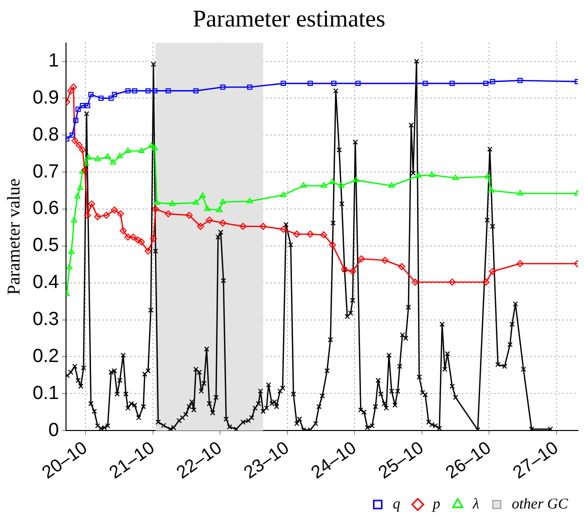  Describe the element at coordinates (396, 504) in the screenshot. I see `legend-label: q` at that location.